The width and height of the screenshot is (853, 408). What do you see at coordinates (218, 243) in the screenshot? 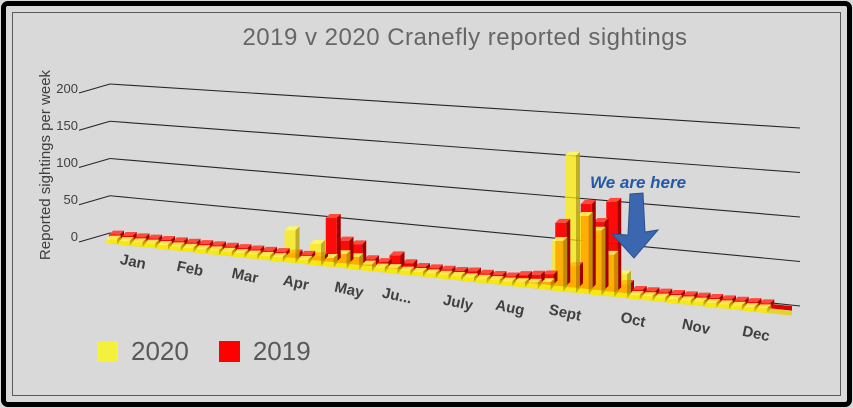
I see `bar-2019-week-9-top` at bounding box center [218, 243].